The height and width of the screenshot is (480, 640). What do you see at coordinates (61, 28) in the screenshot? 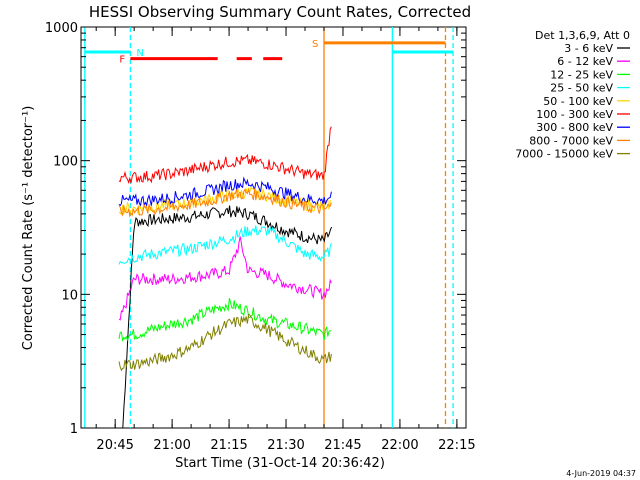
I see `y-tick-label: 1000` at bounding box center [61, 28].